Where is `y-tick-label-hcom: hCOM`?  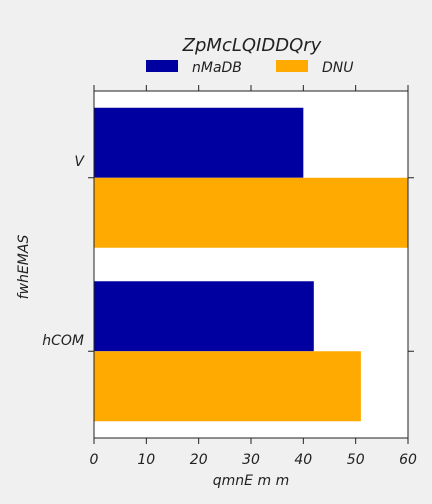 y-tick-label-hcom: hCOM is located at coordinates (63, 341).